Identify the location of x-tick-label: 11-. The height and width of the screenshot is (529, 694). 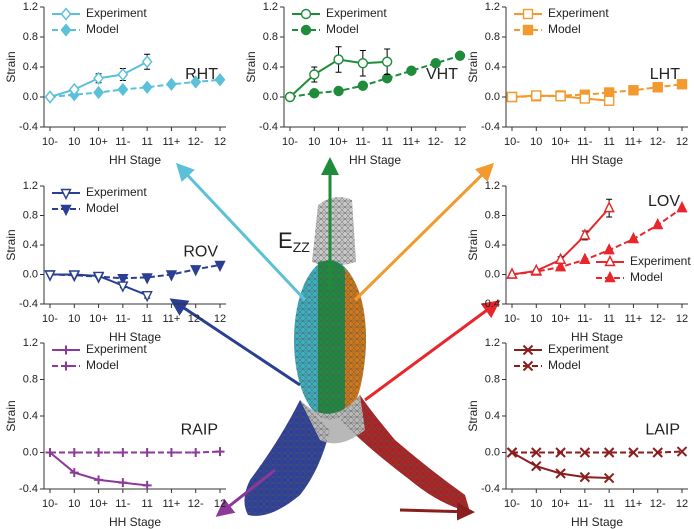
(122, 319).